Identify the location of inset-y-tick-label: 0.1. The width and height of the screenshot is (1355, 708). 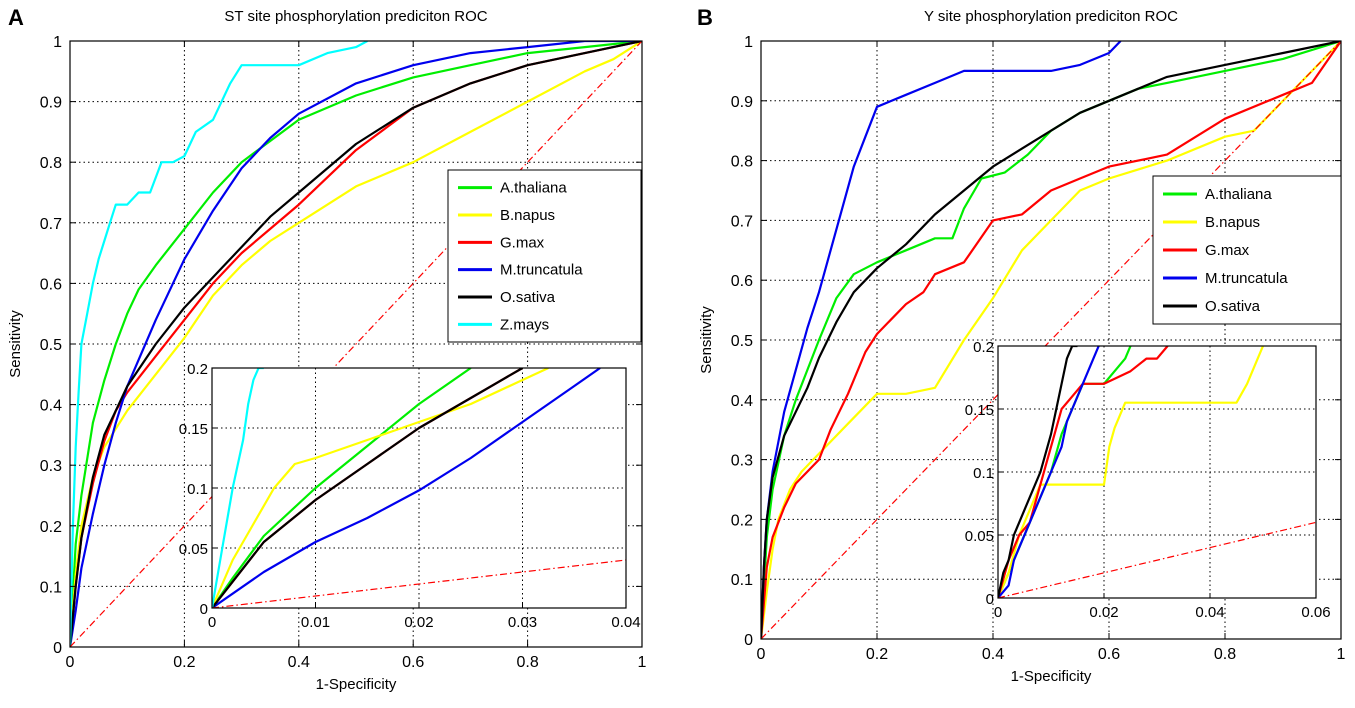
(983, 473).